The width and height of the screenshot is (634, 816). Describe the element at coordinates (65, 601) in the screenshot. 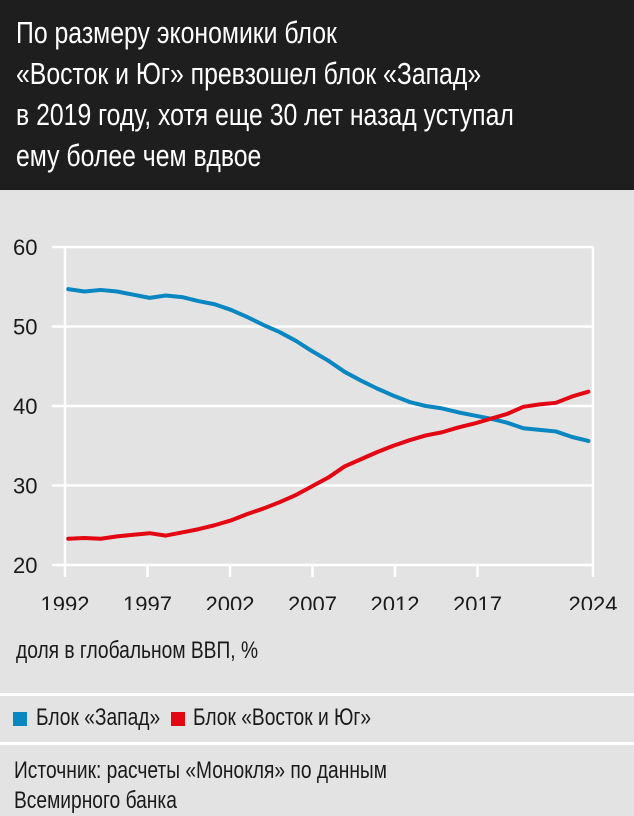

I see `x-tick-label: 1992` at that location.